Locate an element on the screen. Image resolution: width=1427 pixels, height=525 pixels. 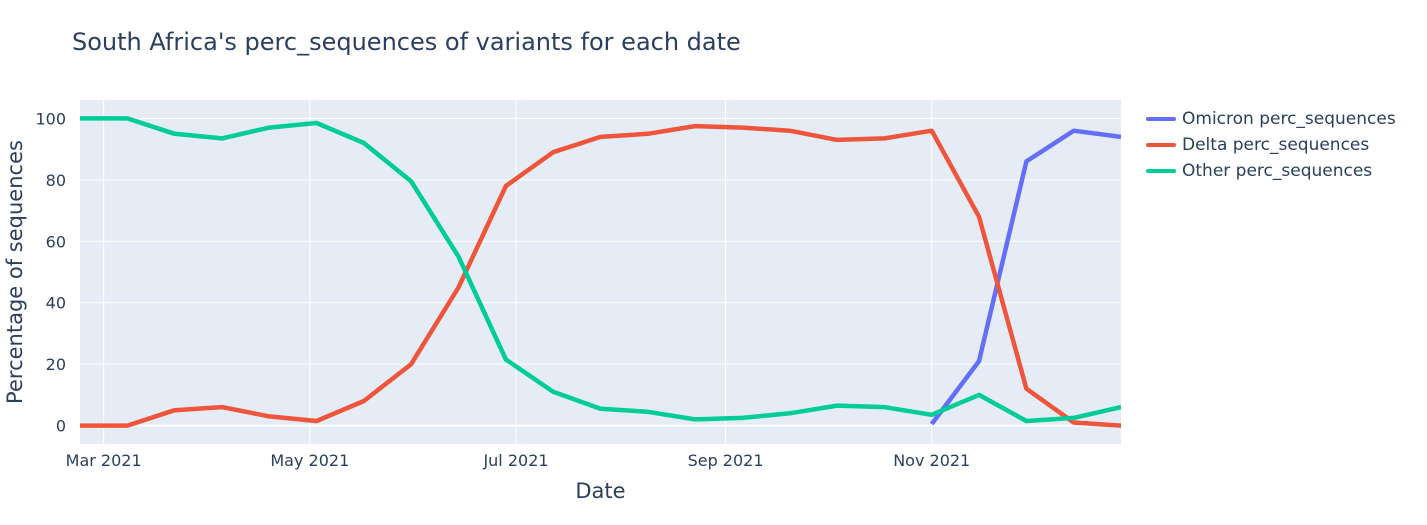
legend-label: Delta perc_sequences is located at coordinates (1276, 145).